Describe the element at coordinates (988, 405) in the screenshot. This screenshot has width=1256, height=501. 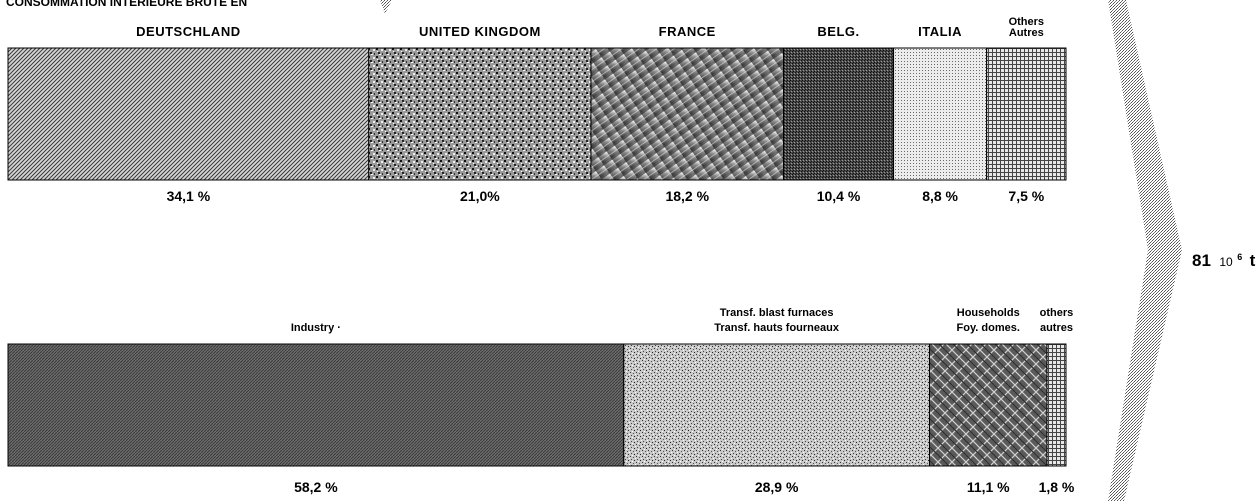
I see `sector-segment-households-foy-domes` at that location.